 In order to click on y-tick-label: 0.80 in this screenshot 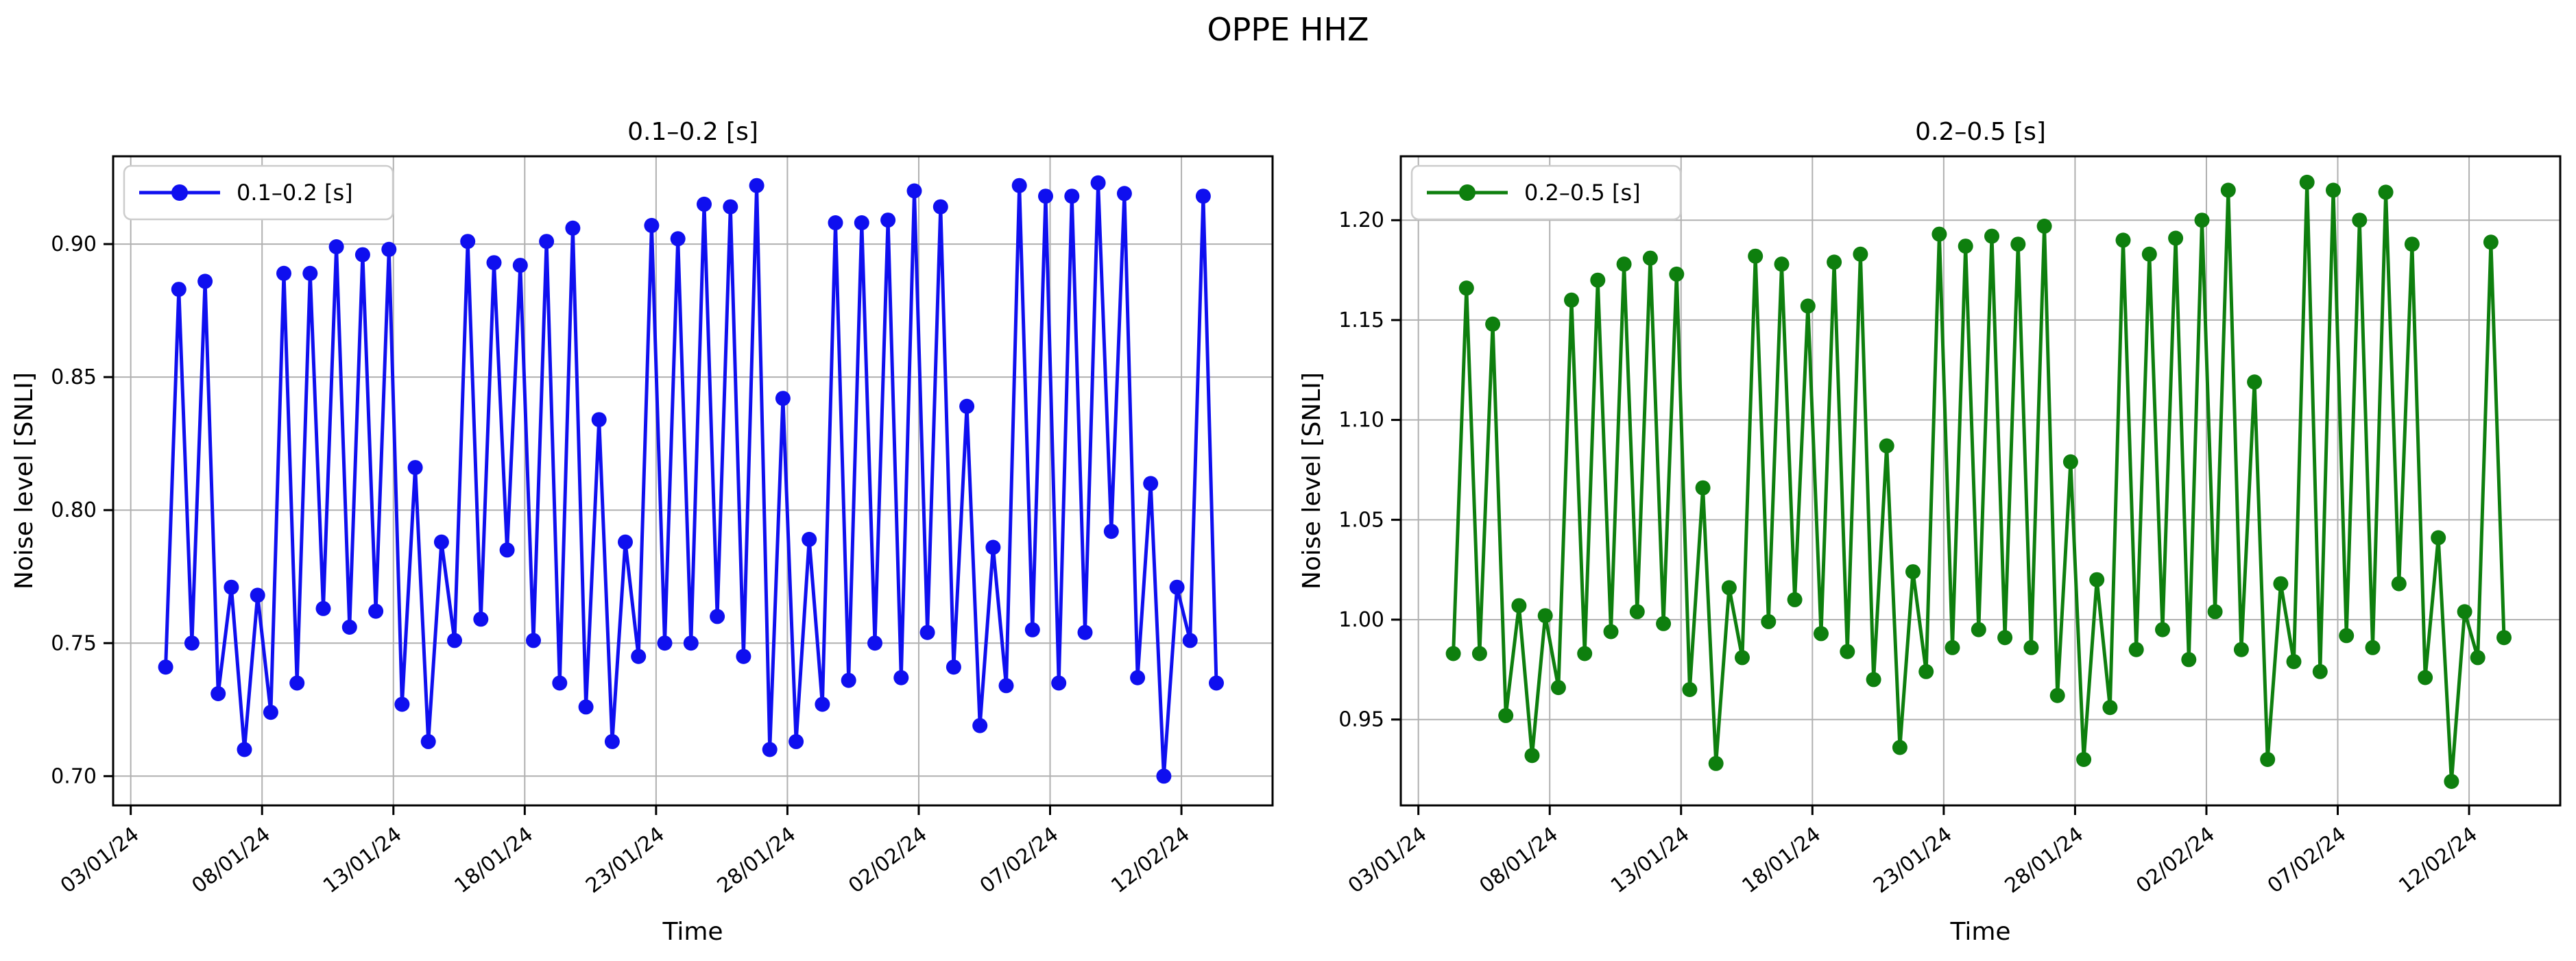, I will do `click(74, 510)`.